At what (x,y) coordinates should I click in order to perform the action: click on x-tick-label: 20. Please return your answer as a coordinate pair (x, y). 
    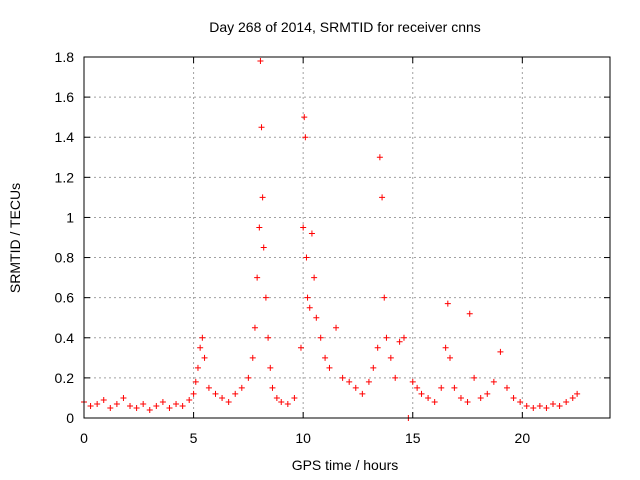
    Looking at the image, I should click on (523, 438).